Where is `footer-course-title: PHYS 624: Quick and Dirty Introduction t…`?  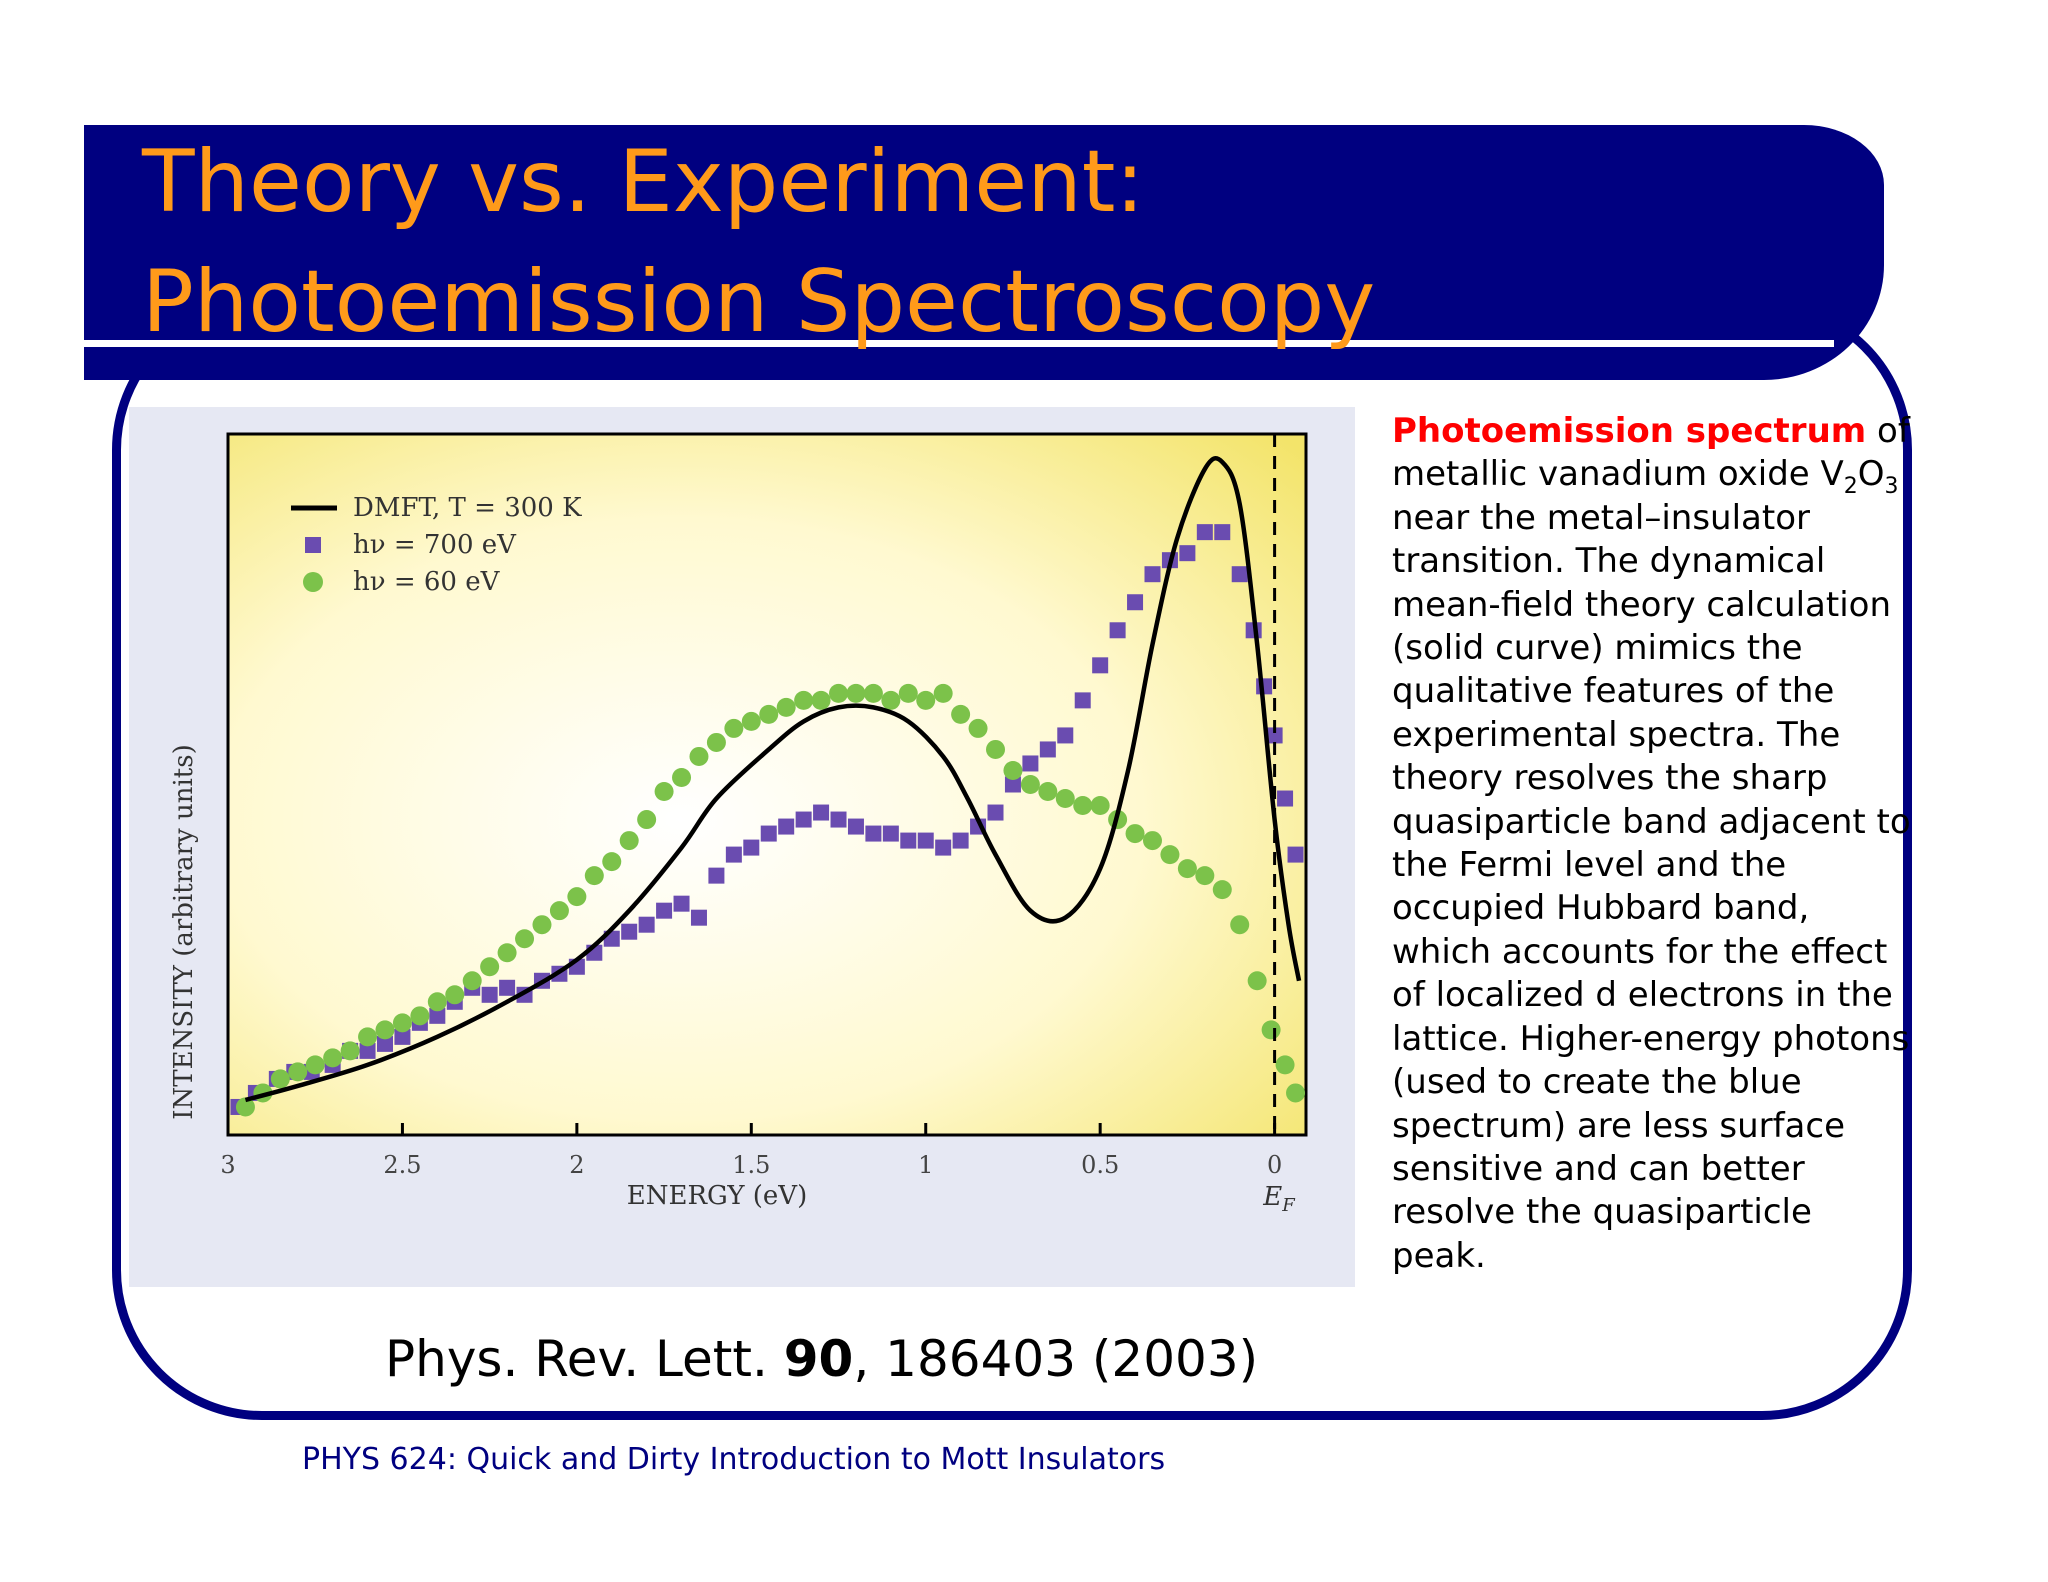
footer-course-title: PHYS 624: Quick and Dirty Introduction t… is located at coordinates (734, 1459).